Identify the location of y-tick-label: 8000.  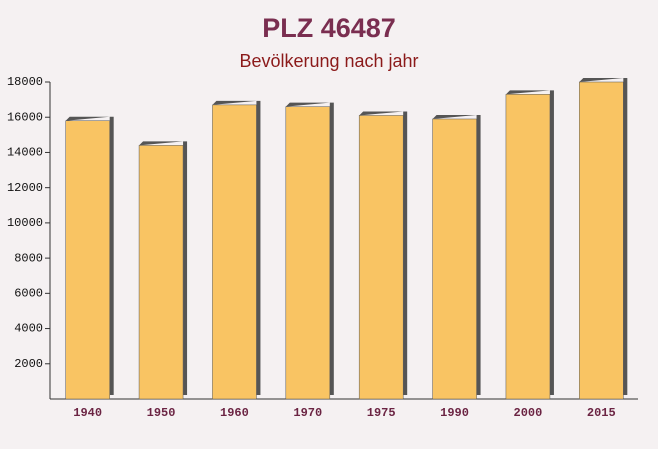
(28, 258).